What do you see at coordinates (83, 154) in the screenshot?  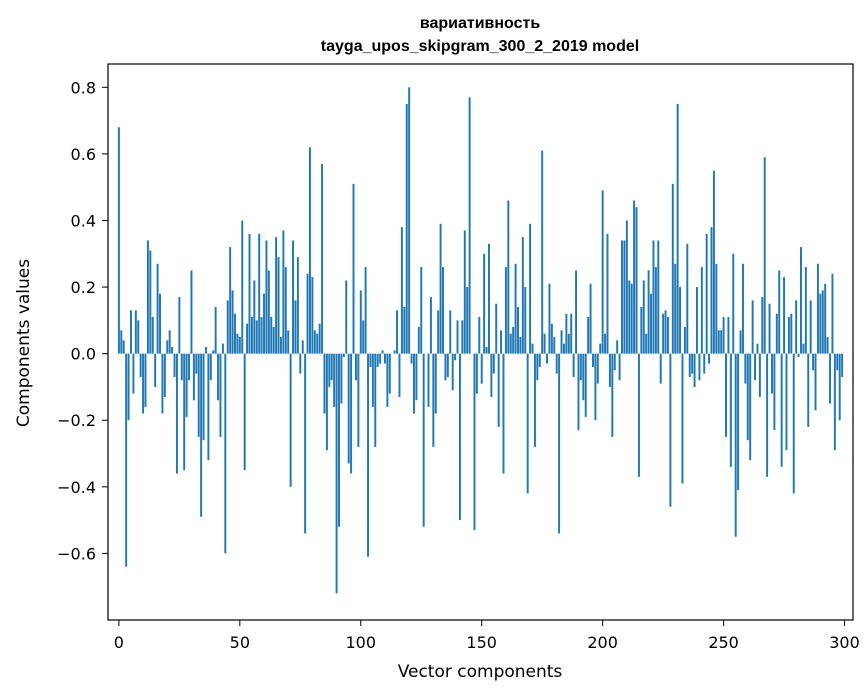 I see `y-tick-label: 0.6` at bounding box center [83, 154].